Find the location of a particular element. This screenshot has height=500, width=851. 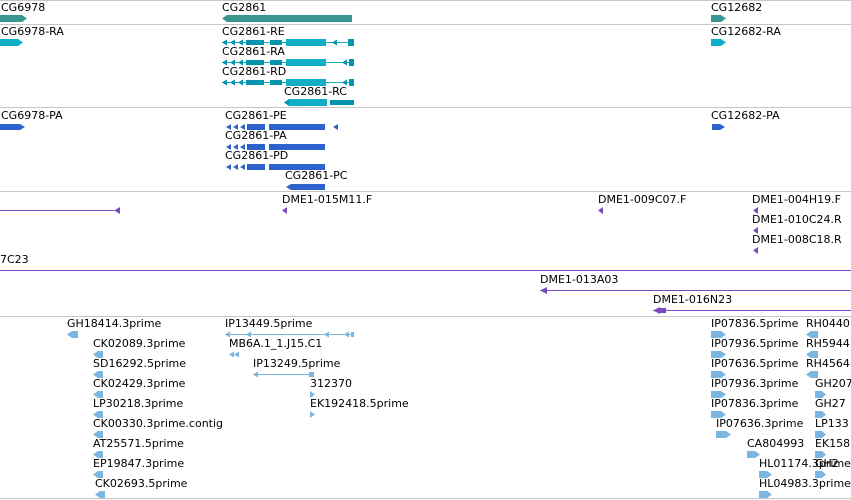

est-label-gh18414: GH18414.3prime is located at coordinates (114, 323).